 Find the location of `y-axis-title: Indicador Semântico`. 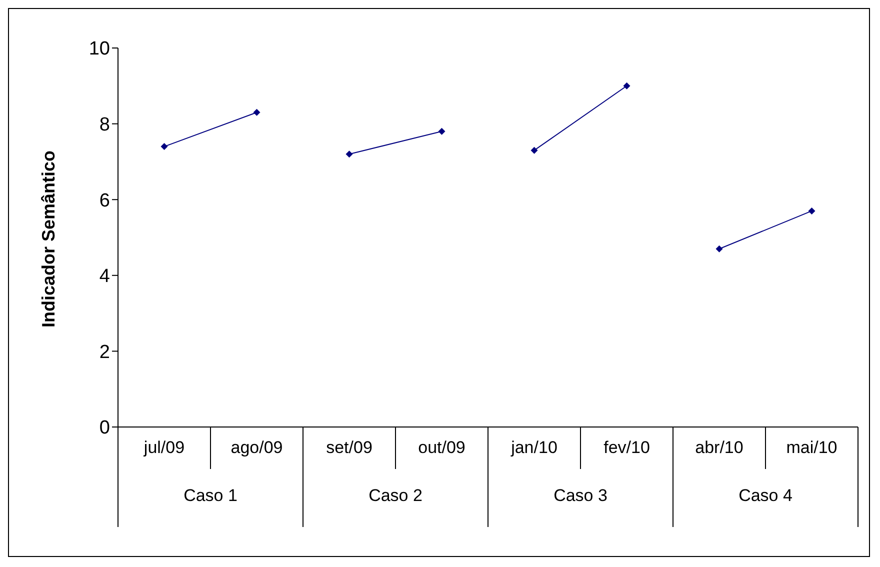

y-axis-title: Indicador Semântico is located at coordinates (48, 239).